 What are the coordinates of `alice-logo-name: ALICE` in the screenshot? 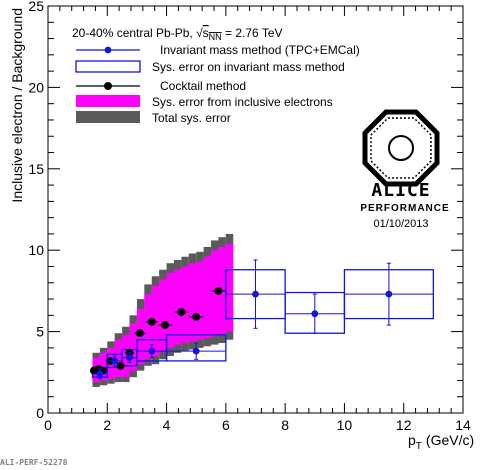 It's located at (400, 190).